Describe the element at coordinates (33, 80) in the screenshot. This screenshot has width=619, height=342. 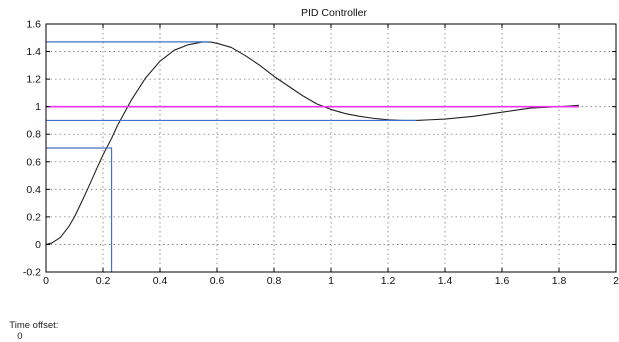
I see `y-tick-label: 1.2` at that location.